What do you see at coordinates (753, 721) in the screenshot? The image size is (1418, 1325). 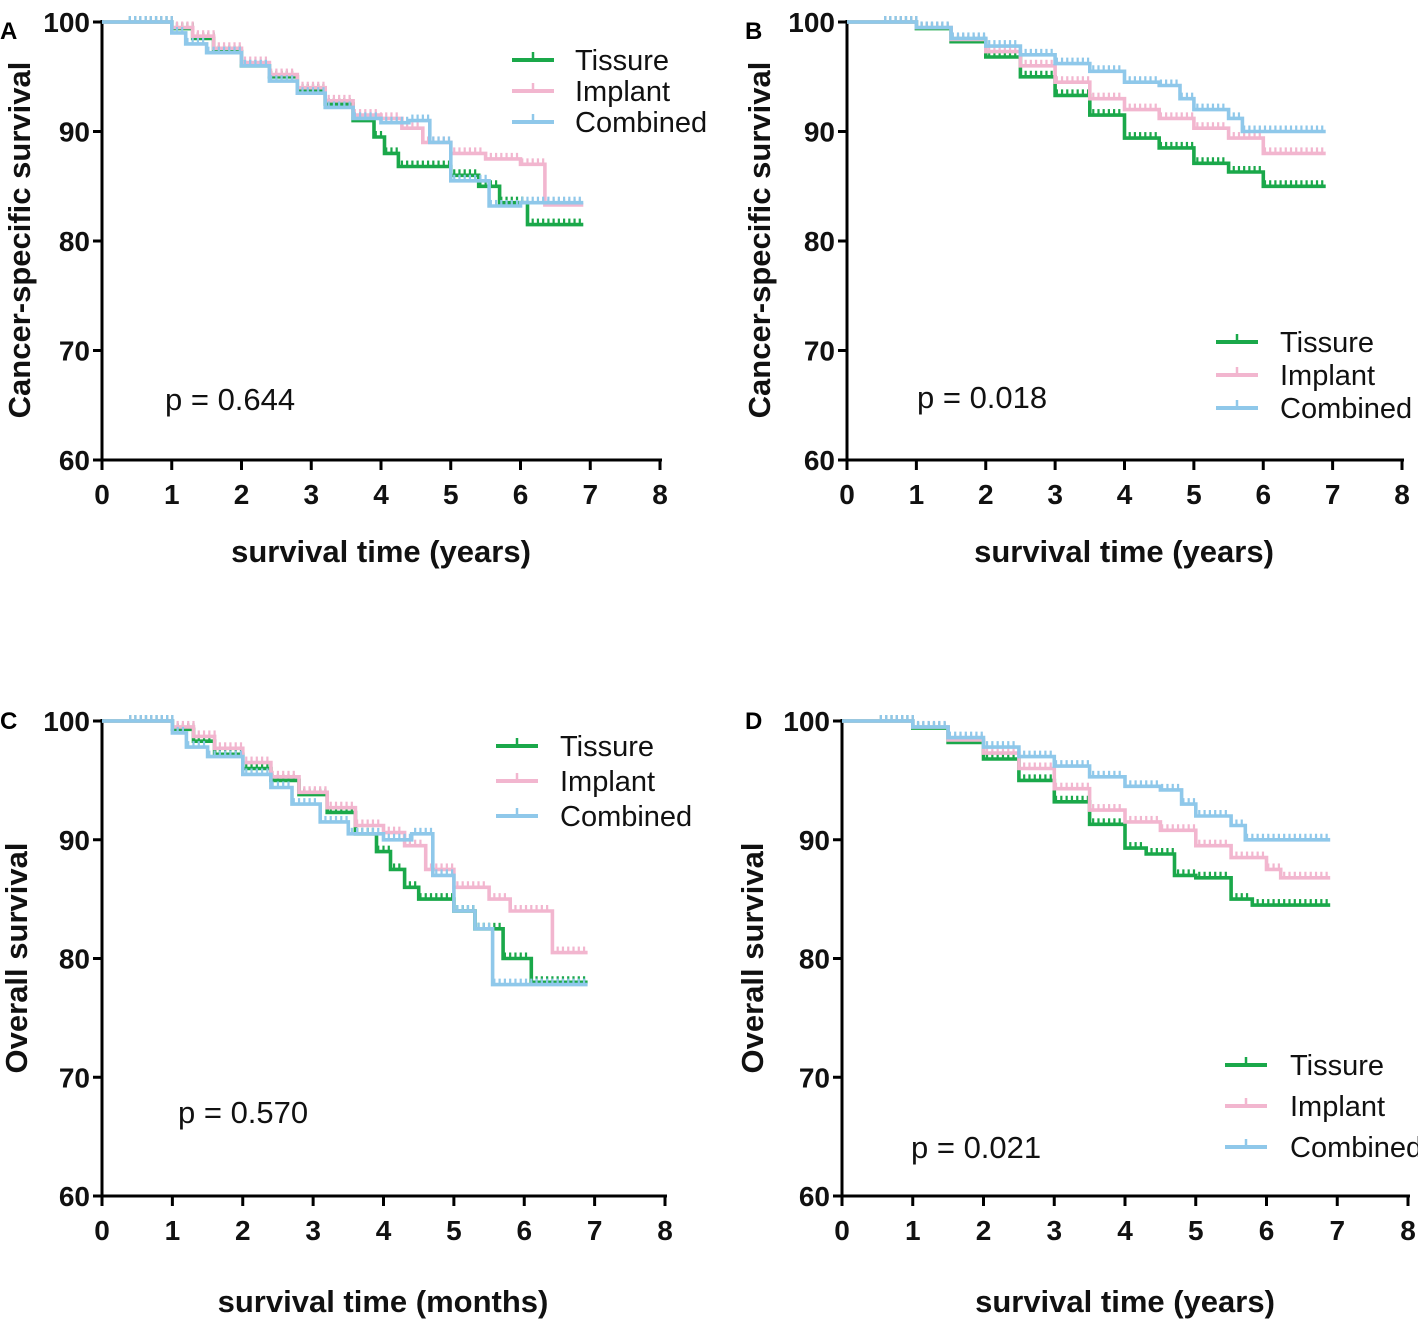 I see `panel-letter: D` at bounding box center [753, 721].